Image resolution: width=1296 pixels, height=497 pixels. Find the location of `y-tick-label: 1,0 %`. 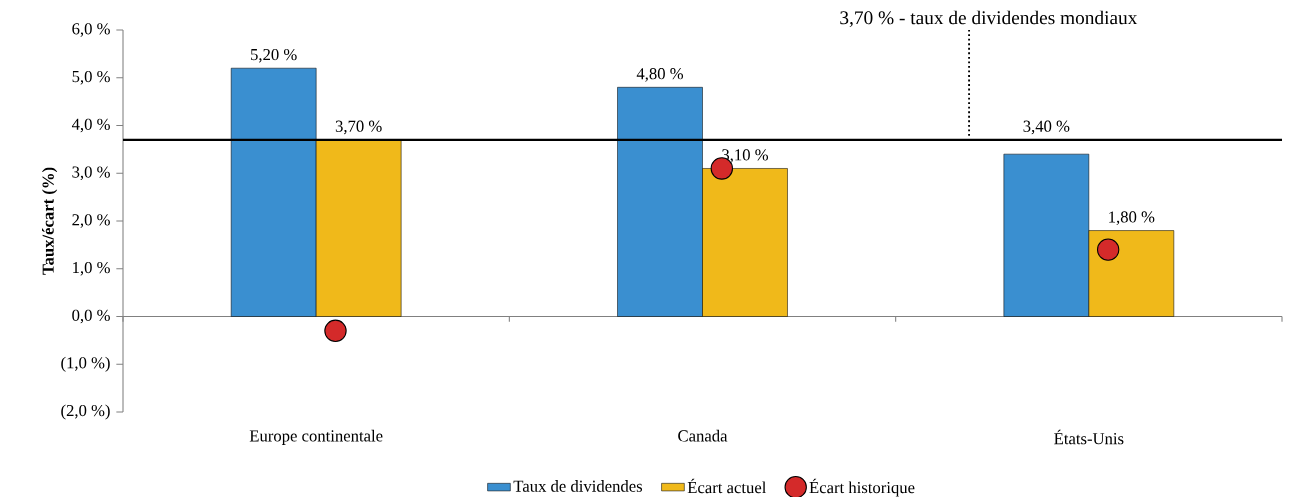

y-tick-label: 1,0 % is located at coordinates (91, 268).